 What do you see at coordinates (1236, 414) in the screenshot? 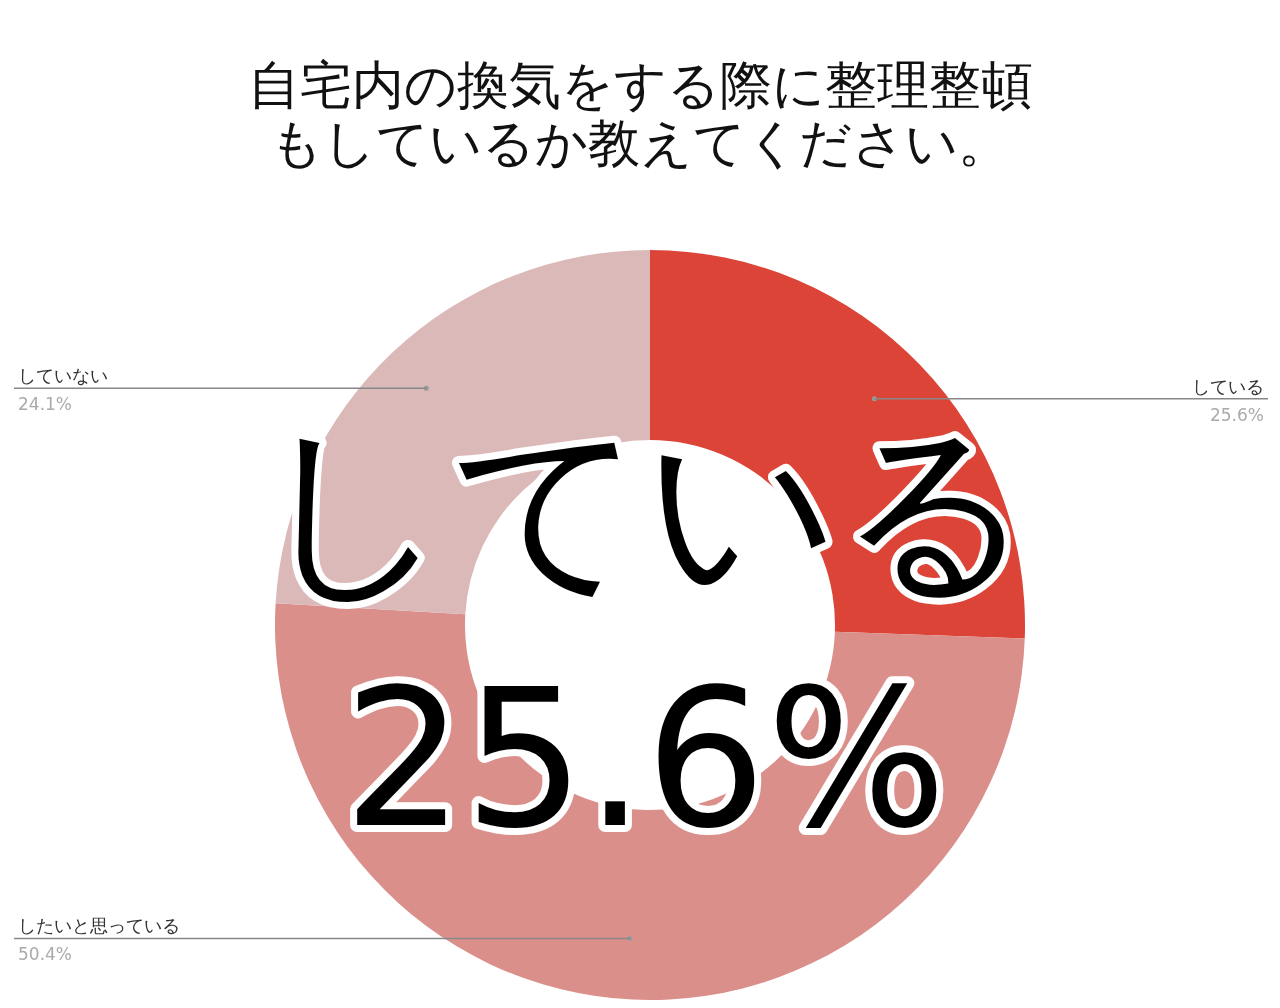
I see `data-label: 25.6%` at bounding box center [1236, 414].